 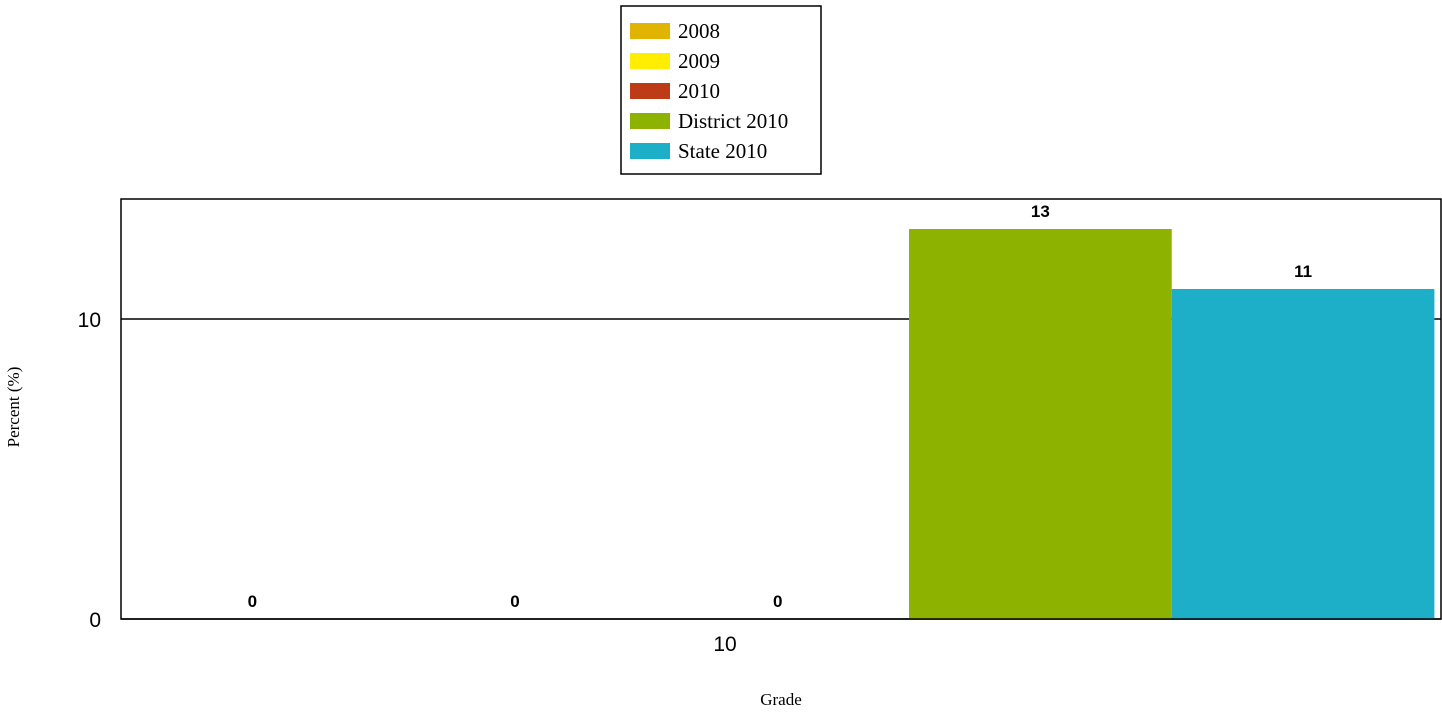 What do you see at coordinates (650, 61) in the screenshot?
I see `legend-swatch-2009` at bounding box center [650, 61].